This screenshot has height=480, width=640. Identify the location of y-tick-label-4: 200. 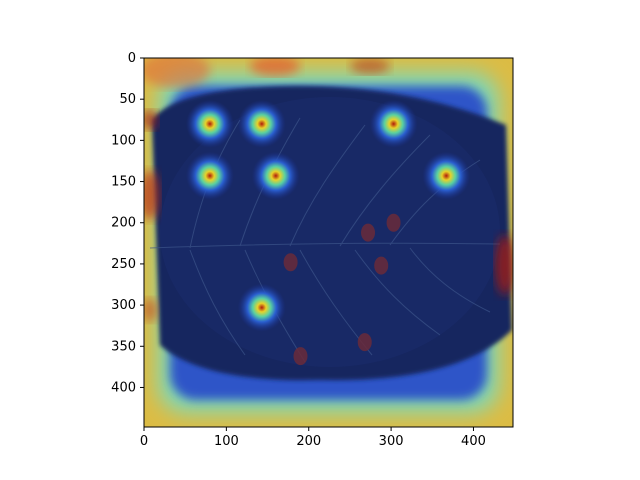
(123, 223).